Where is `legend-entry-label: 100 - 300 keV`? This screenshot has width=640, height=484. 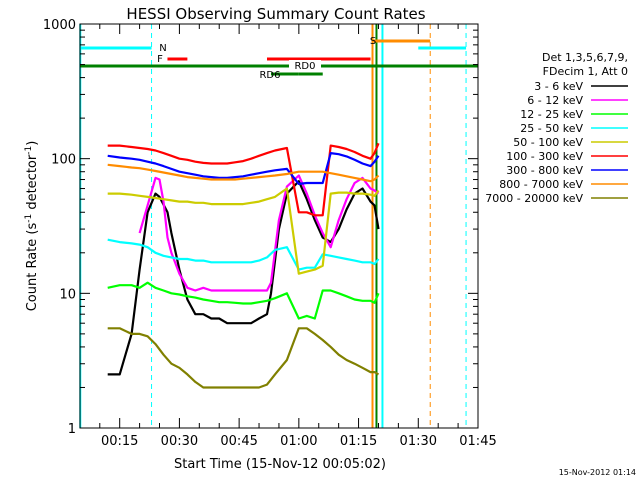
legend-entry-label: 100 - 300 keV is located at coordinates (544, 156).